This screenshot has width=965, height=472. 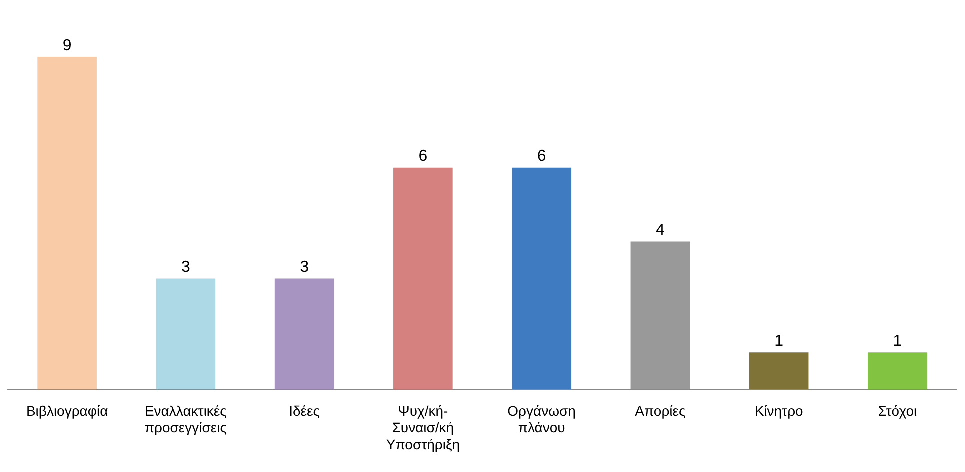 What do you see at coordinates (542, 419) in the screenshot?
I see `x-tick-label: Οργάνωση πλάνου` at bounding box center [542, 419].